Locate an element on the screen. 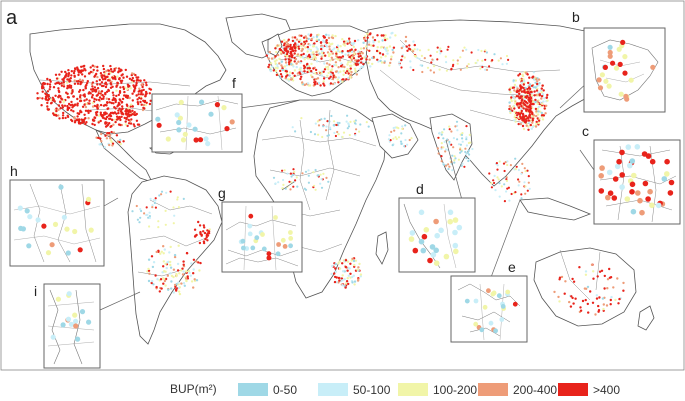 This screenshot has height=401, width=685. australia is located at coordinates (585, 287).